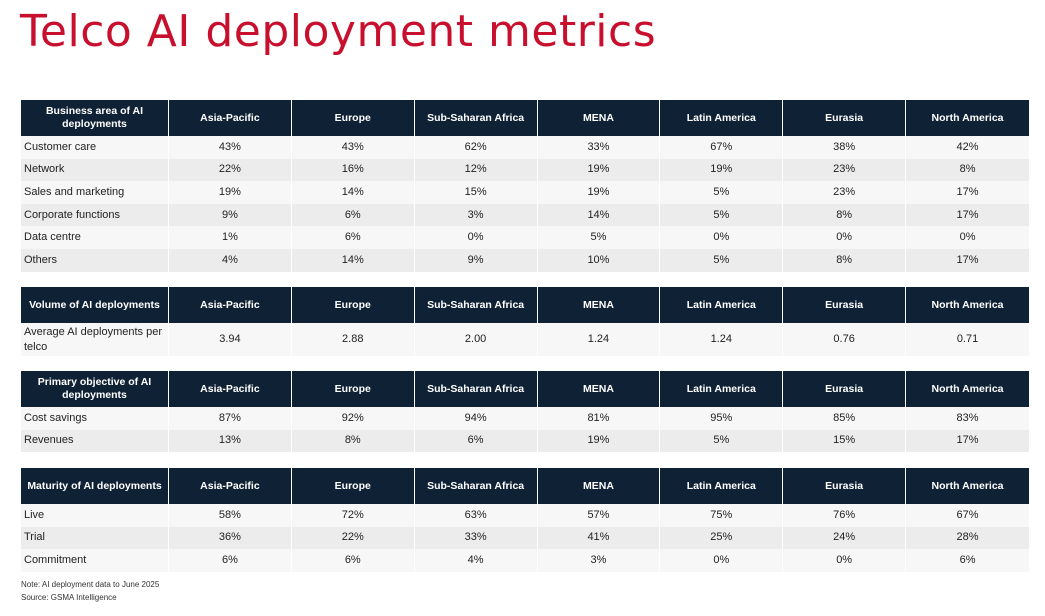 The image size is (1045, 616). What do you see at coordinates (845, 515) in the screenshot?
I see `table-cell: 76%` at bounding box center [845, 515].